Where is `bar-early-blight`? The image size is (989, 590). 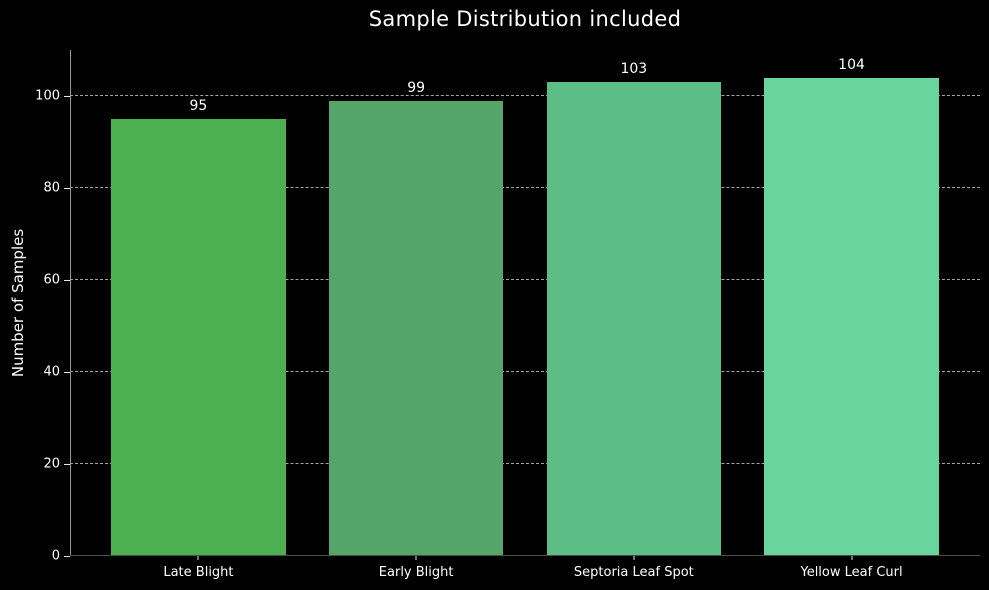 bar-early-blight is located at coordinates (416, 328).